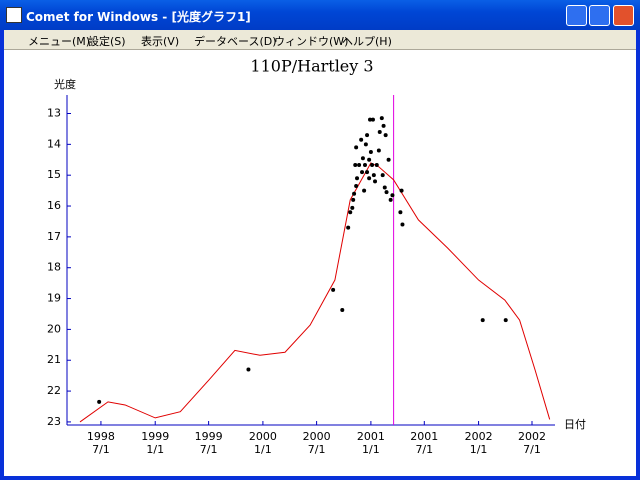  I want to click on y-tick-label: 19, so click(54, 298).